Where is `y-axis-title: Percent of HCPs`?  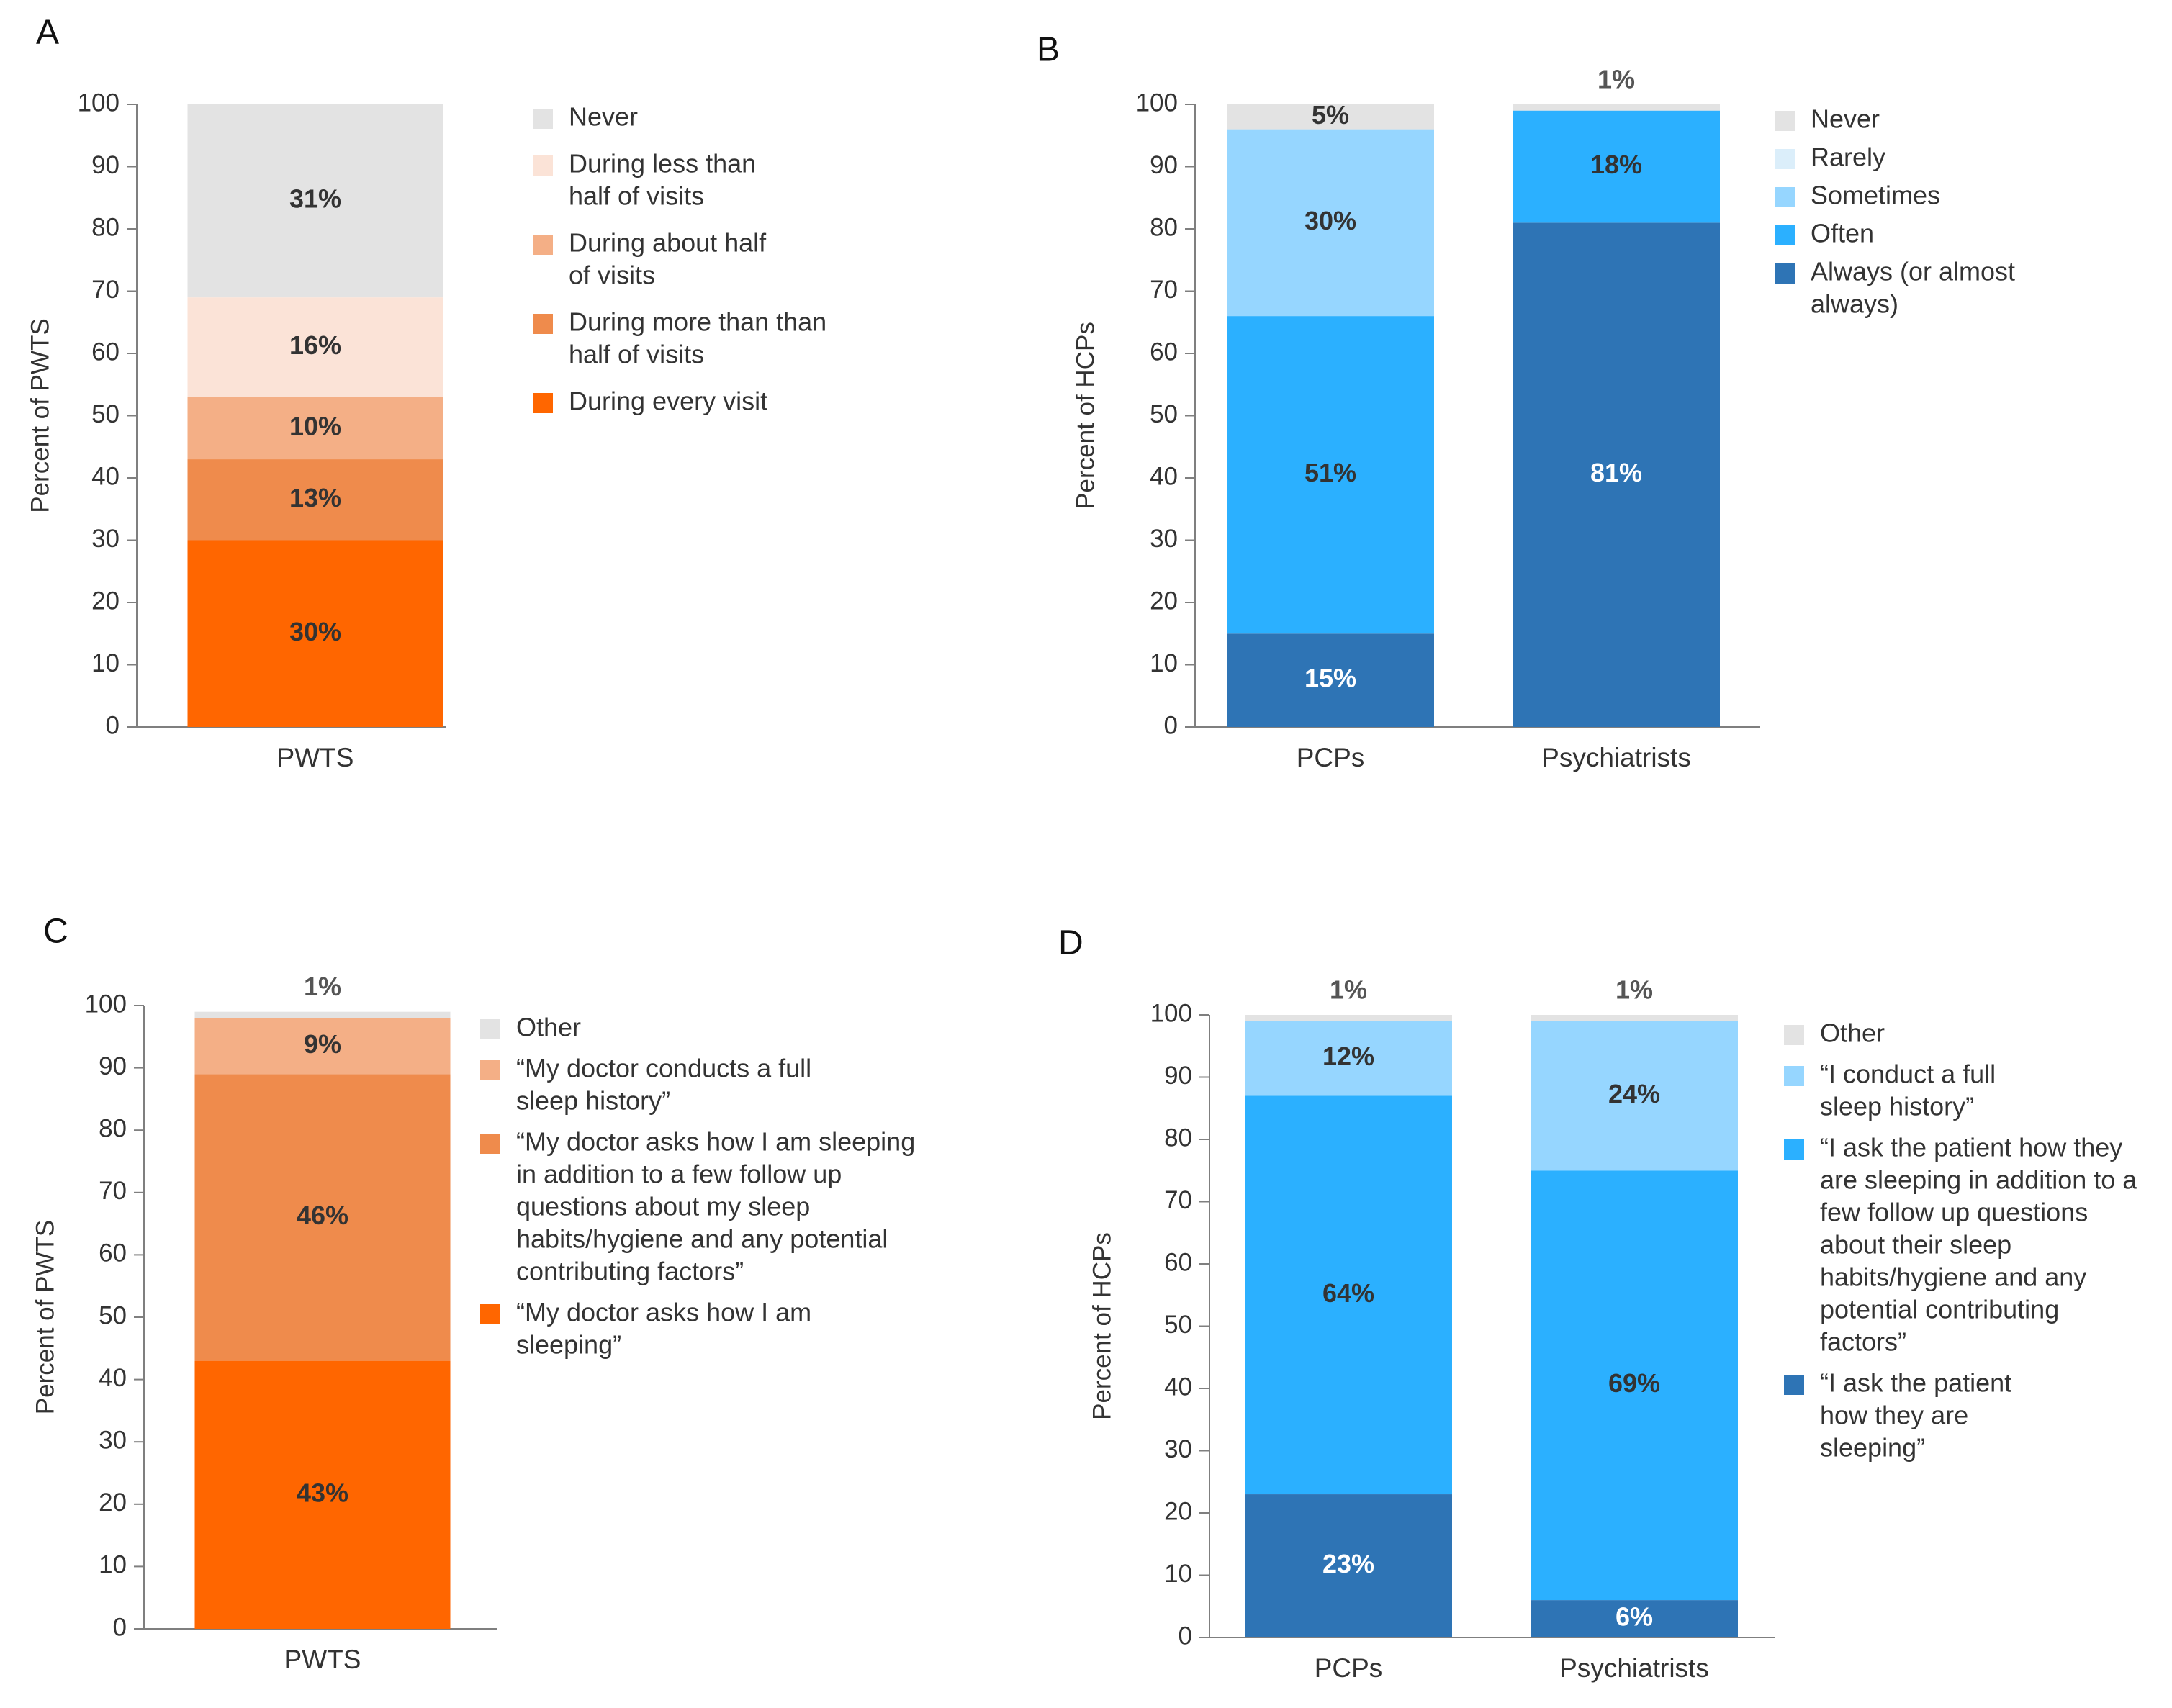
y-axis-title: Percent of HCPs is located at coordinates (1085, 416).